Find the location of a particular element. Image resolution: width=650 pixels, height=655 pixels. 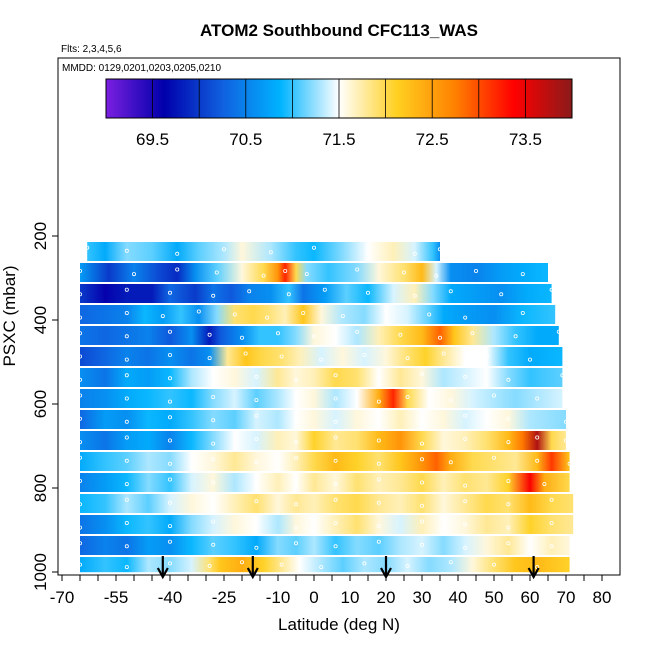

x-tick-label: 70 is located at coordinates (566, 597).